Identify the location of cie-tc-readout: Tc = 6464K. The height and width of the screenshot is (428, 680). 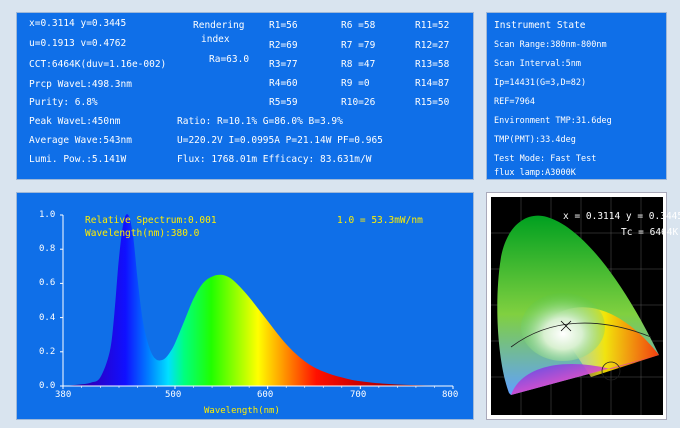
(650, 232).